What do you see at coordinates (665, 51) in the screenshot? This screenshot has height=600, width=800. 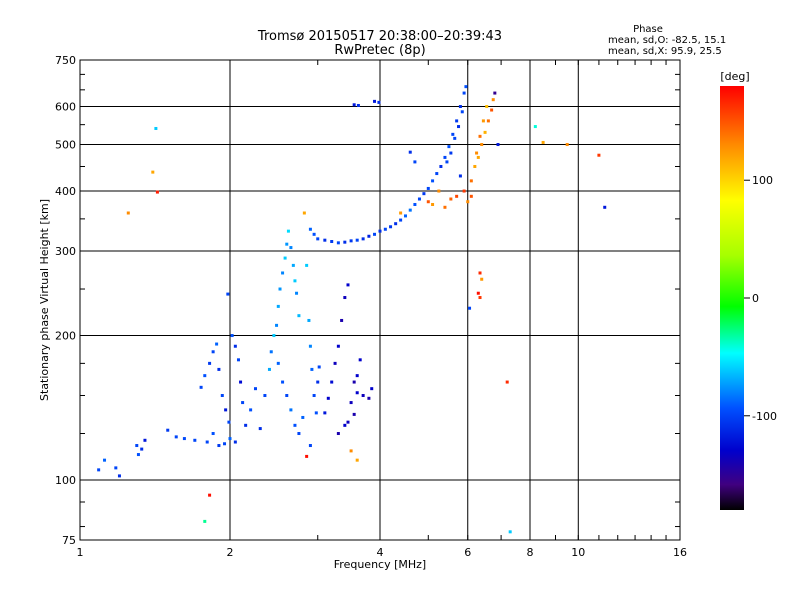 I see `stats-x-mode: mean, sd,X: 95.9, 25.5` at bounding box center [665, 51].